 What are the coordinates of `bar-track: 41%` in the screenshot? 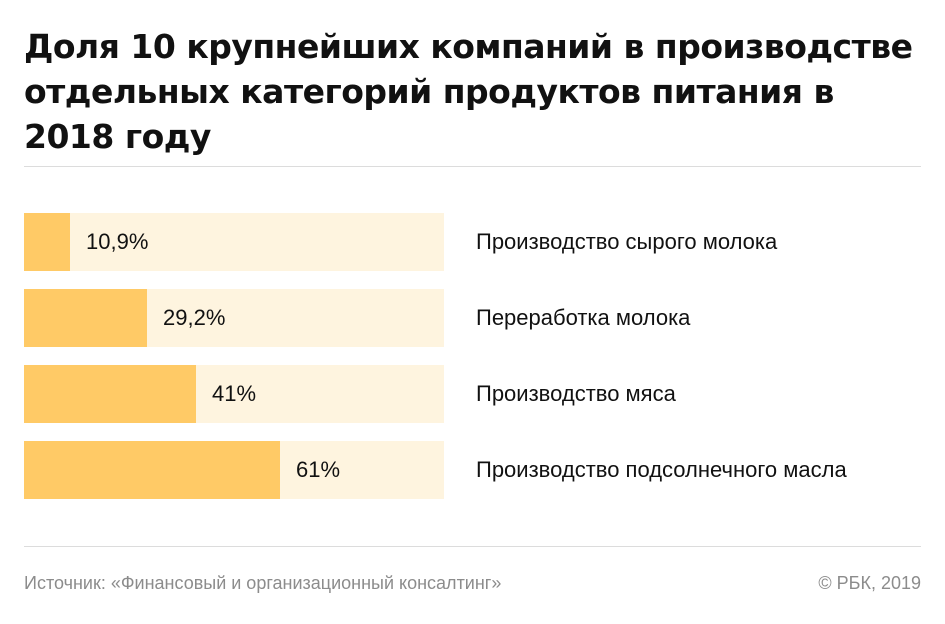 It's located at (234, 394).